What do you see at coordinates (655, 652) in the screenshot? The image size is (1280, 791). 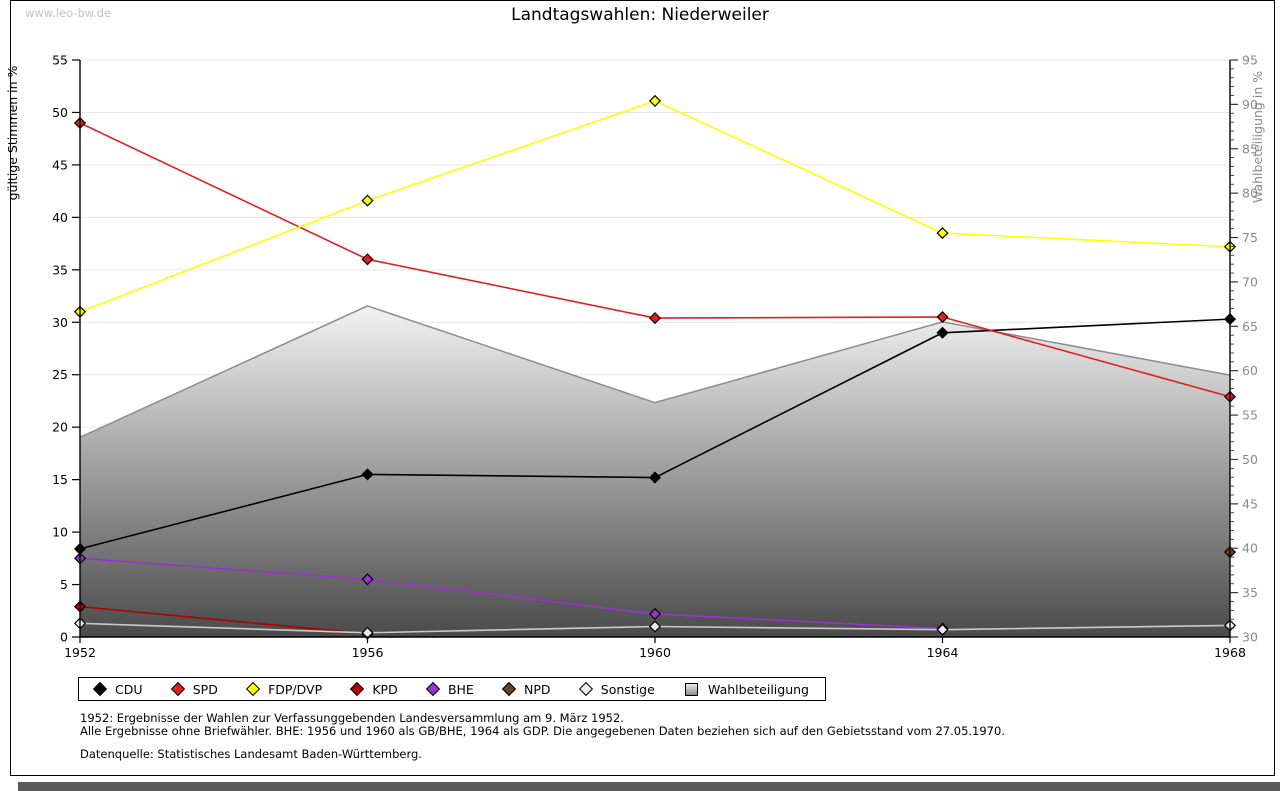 I see `svg-text: 1960` at bounding box center [655, 652].